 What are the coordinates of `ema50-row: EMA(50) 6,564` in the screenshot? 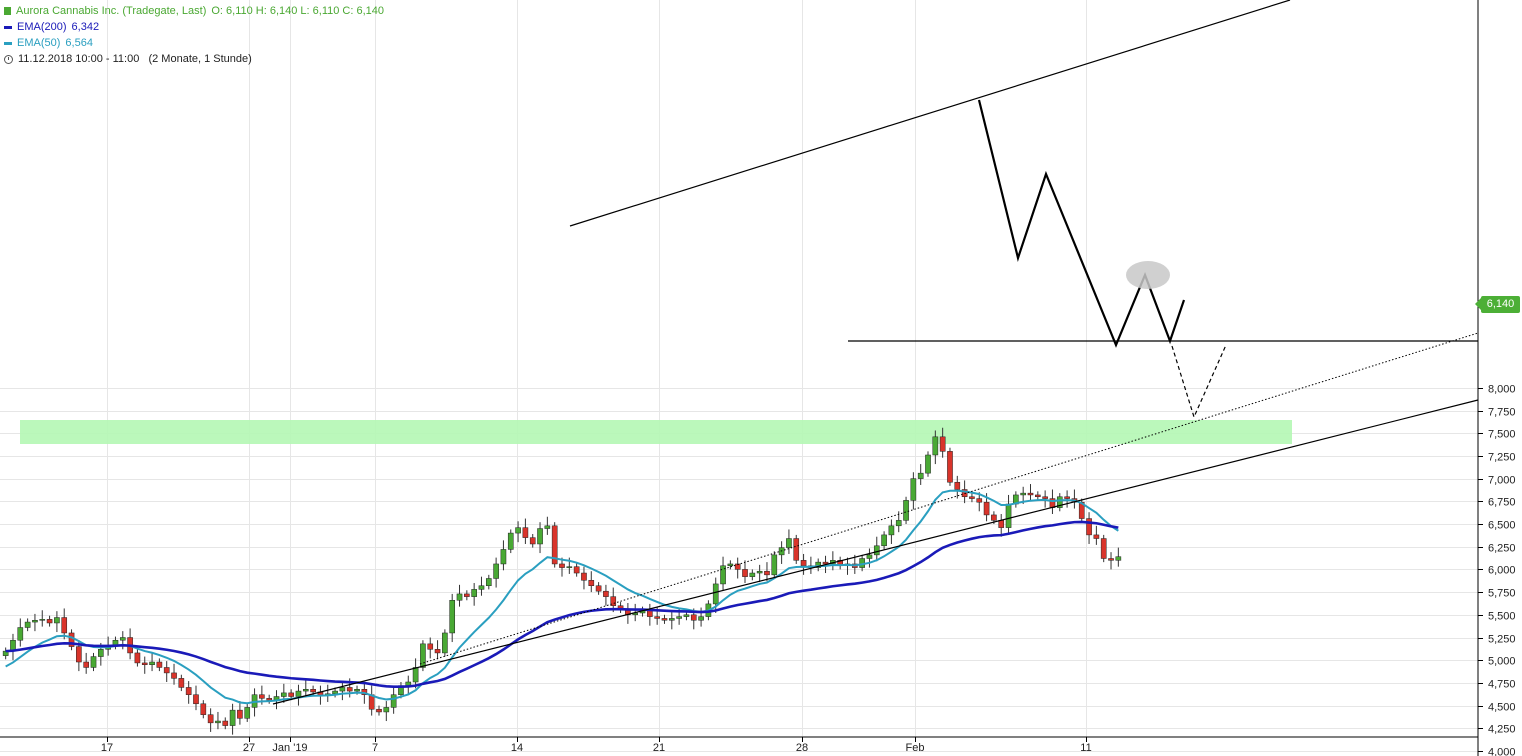 It's located at (194, 43).